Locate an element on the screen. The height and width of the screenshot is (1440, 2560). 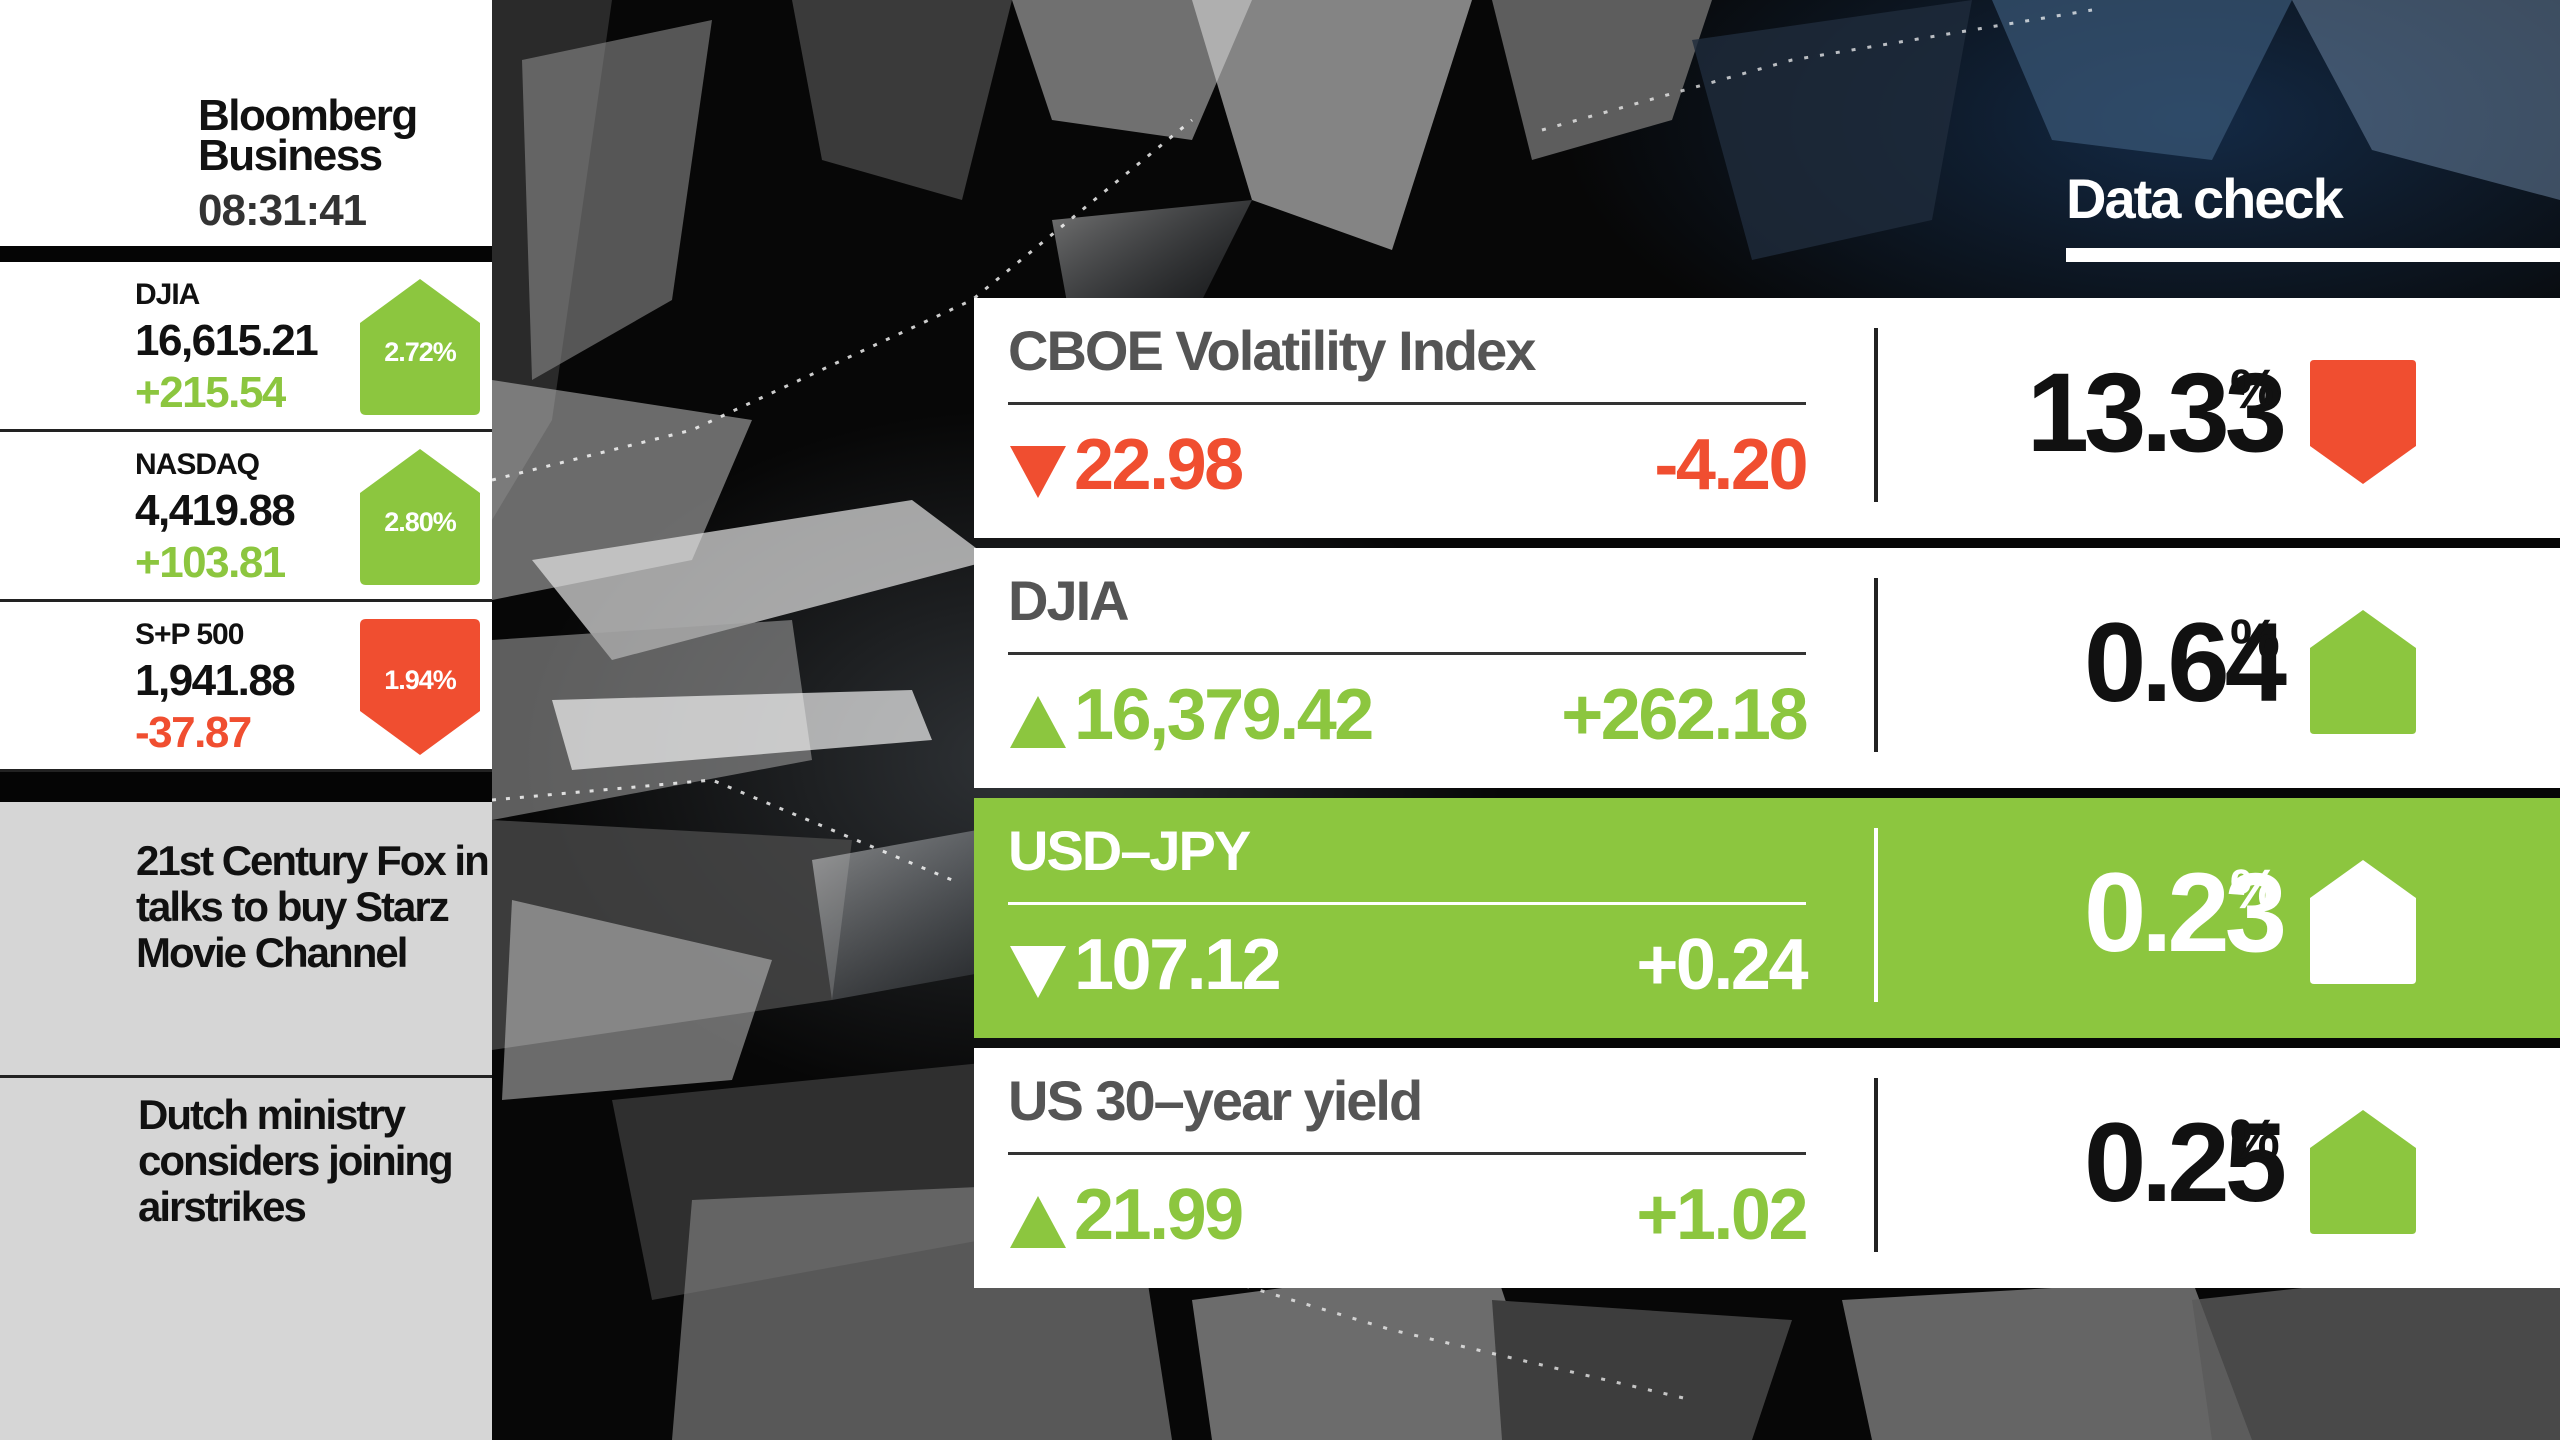
ticker-value: 1,941.88 is located at coordinates (215, 680).